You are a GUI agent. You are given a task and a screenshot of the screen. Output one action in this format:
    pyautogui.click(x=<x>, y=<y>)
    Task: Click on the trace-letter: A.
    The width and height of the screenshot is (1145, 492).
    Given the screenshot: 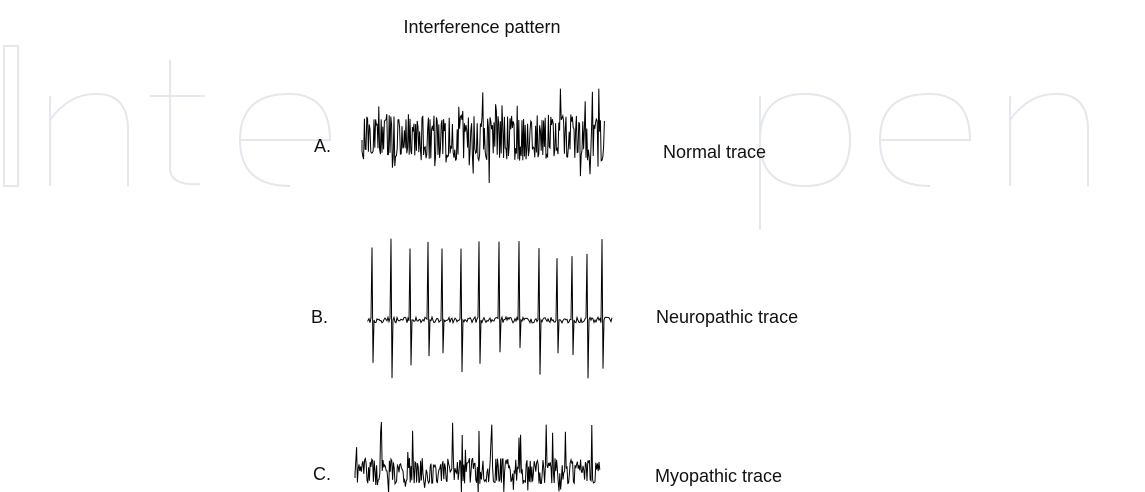 What is the action you would take?
    pyautogui.click(x=322, y=146)
    